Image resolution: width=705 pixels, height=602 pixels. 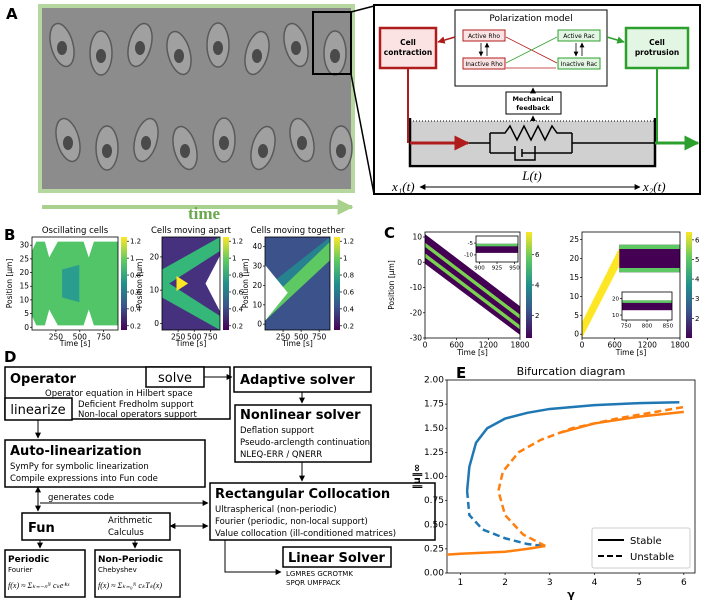 What do you see at coordinates (20, 570) in the screenshot?
I see `node-text: Fourier` at bounding box center [20, 570].